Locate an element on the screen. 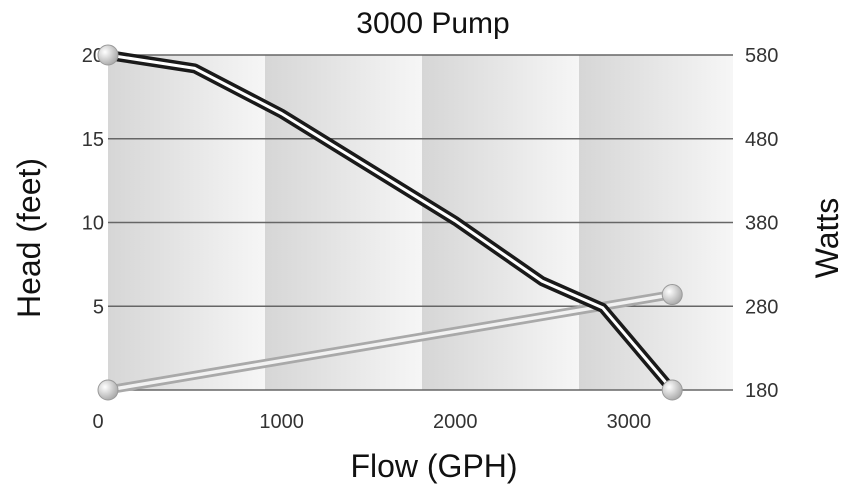 This screenshot has height=487, width=854. y2-tick-labels: 580 480 380 280 180 is located at coordinates (761, 223).